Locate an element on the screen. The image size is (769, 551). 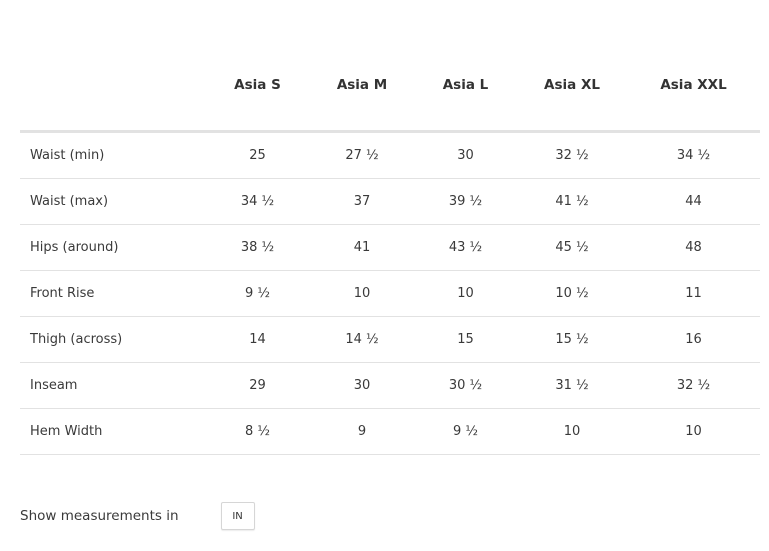
table-row: Front Rise 9 ½ 10 10 10 ½ 11 is located at coordinates (390, 294).